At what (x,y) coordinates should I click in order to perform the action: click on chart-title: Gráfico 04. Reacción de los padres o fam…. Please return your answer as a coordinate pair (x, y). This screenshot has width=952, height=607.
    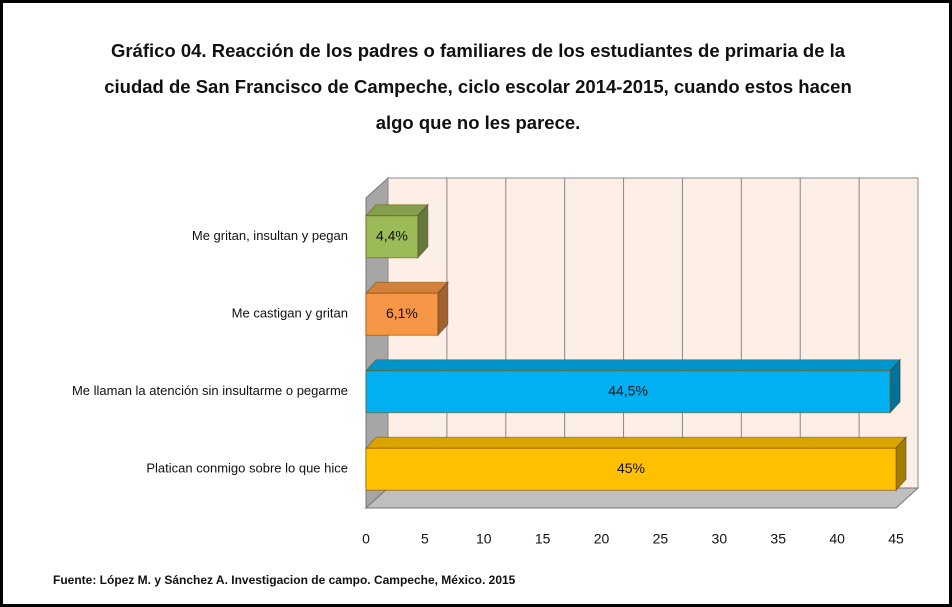
    Looking at the image, I should click on (478, 86).